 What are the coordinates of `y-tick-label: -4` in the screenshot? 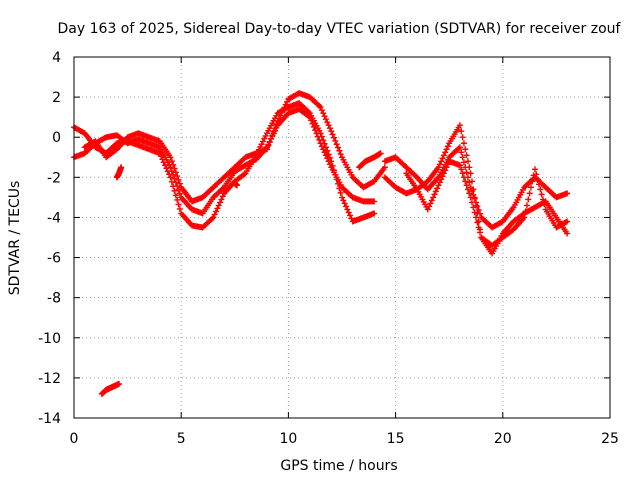 It's located at (54, 218).